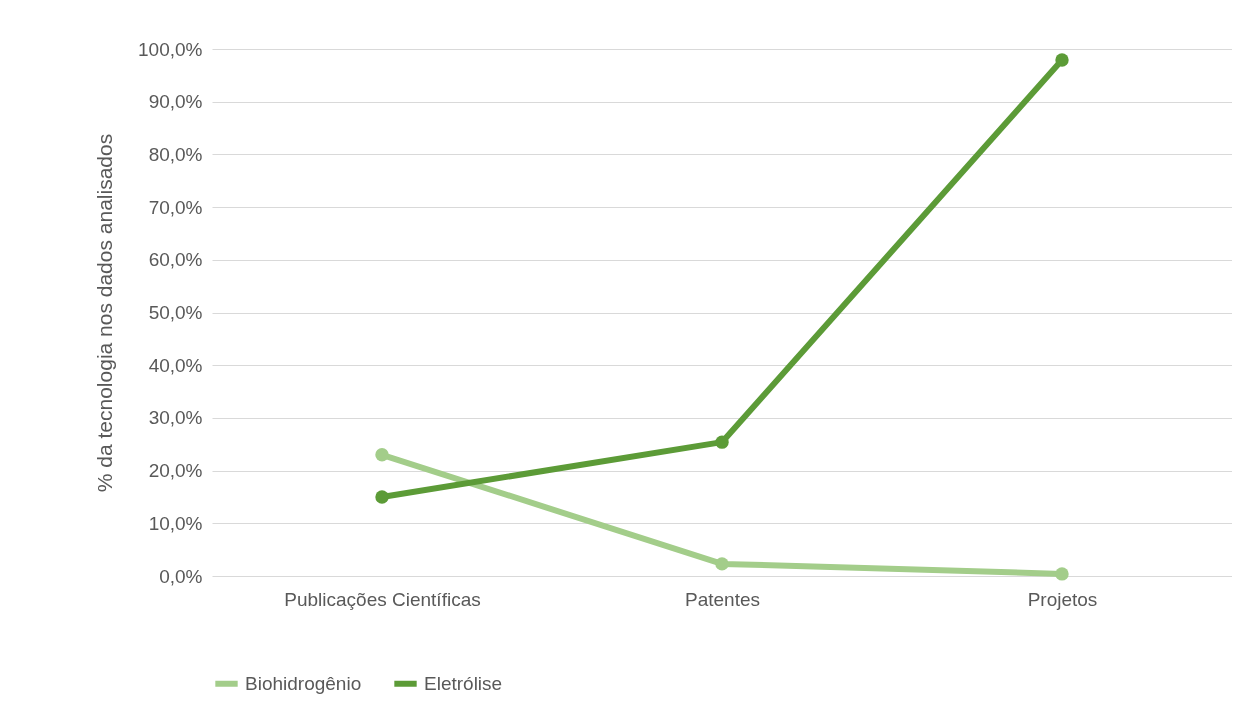  What do you see at coordinates (175, 523) in the screenshot?
I see `y-tick-label: 10,0%` at bounding box center [175, 523].